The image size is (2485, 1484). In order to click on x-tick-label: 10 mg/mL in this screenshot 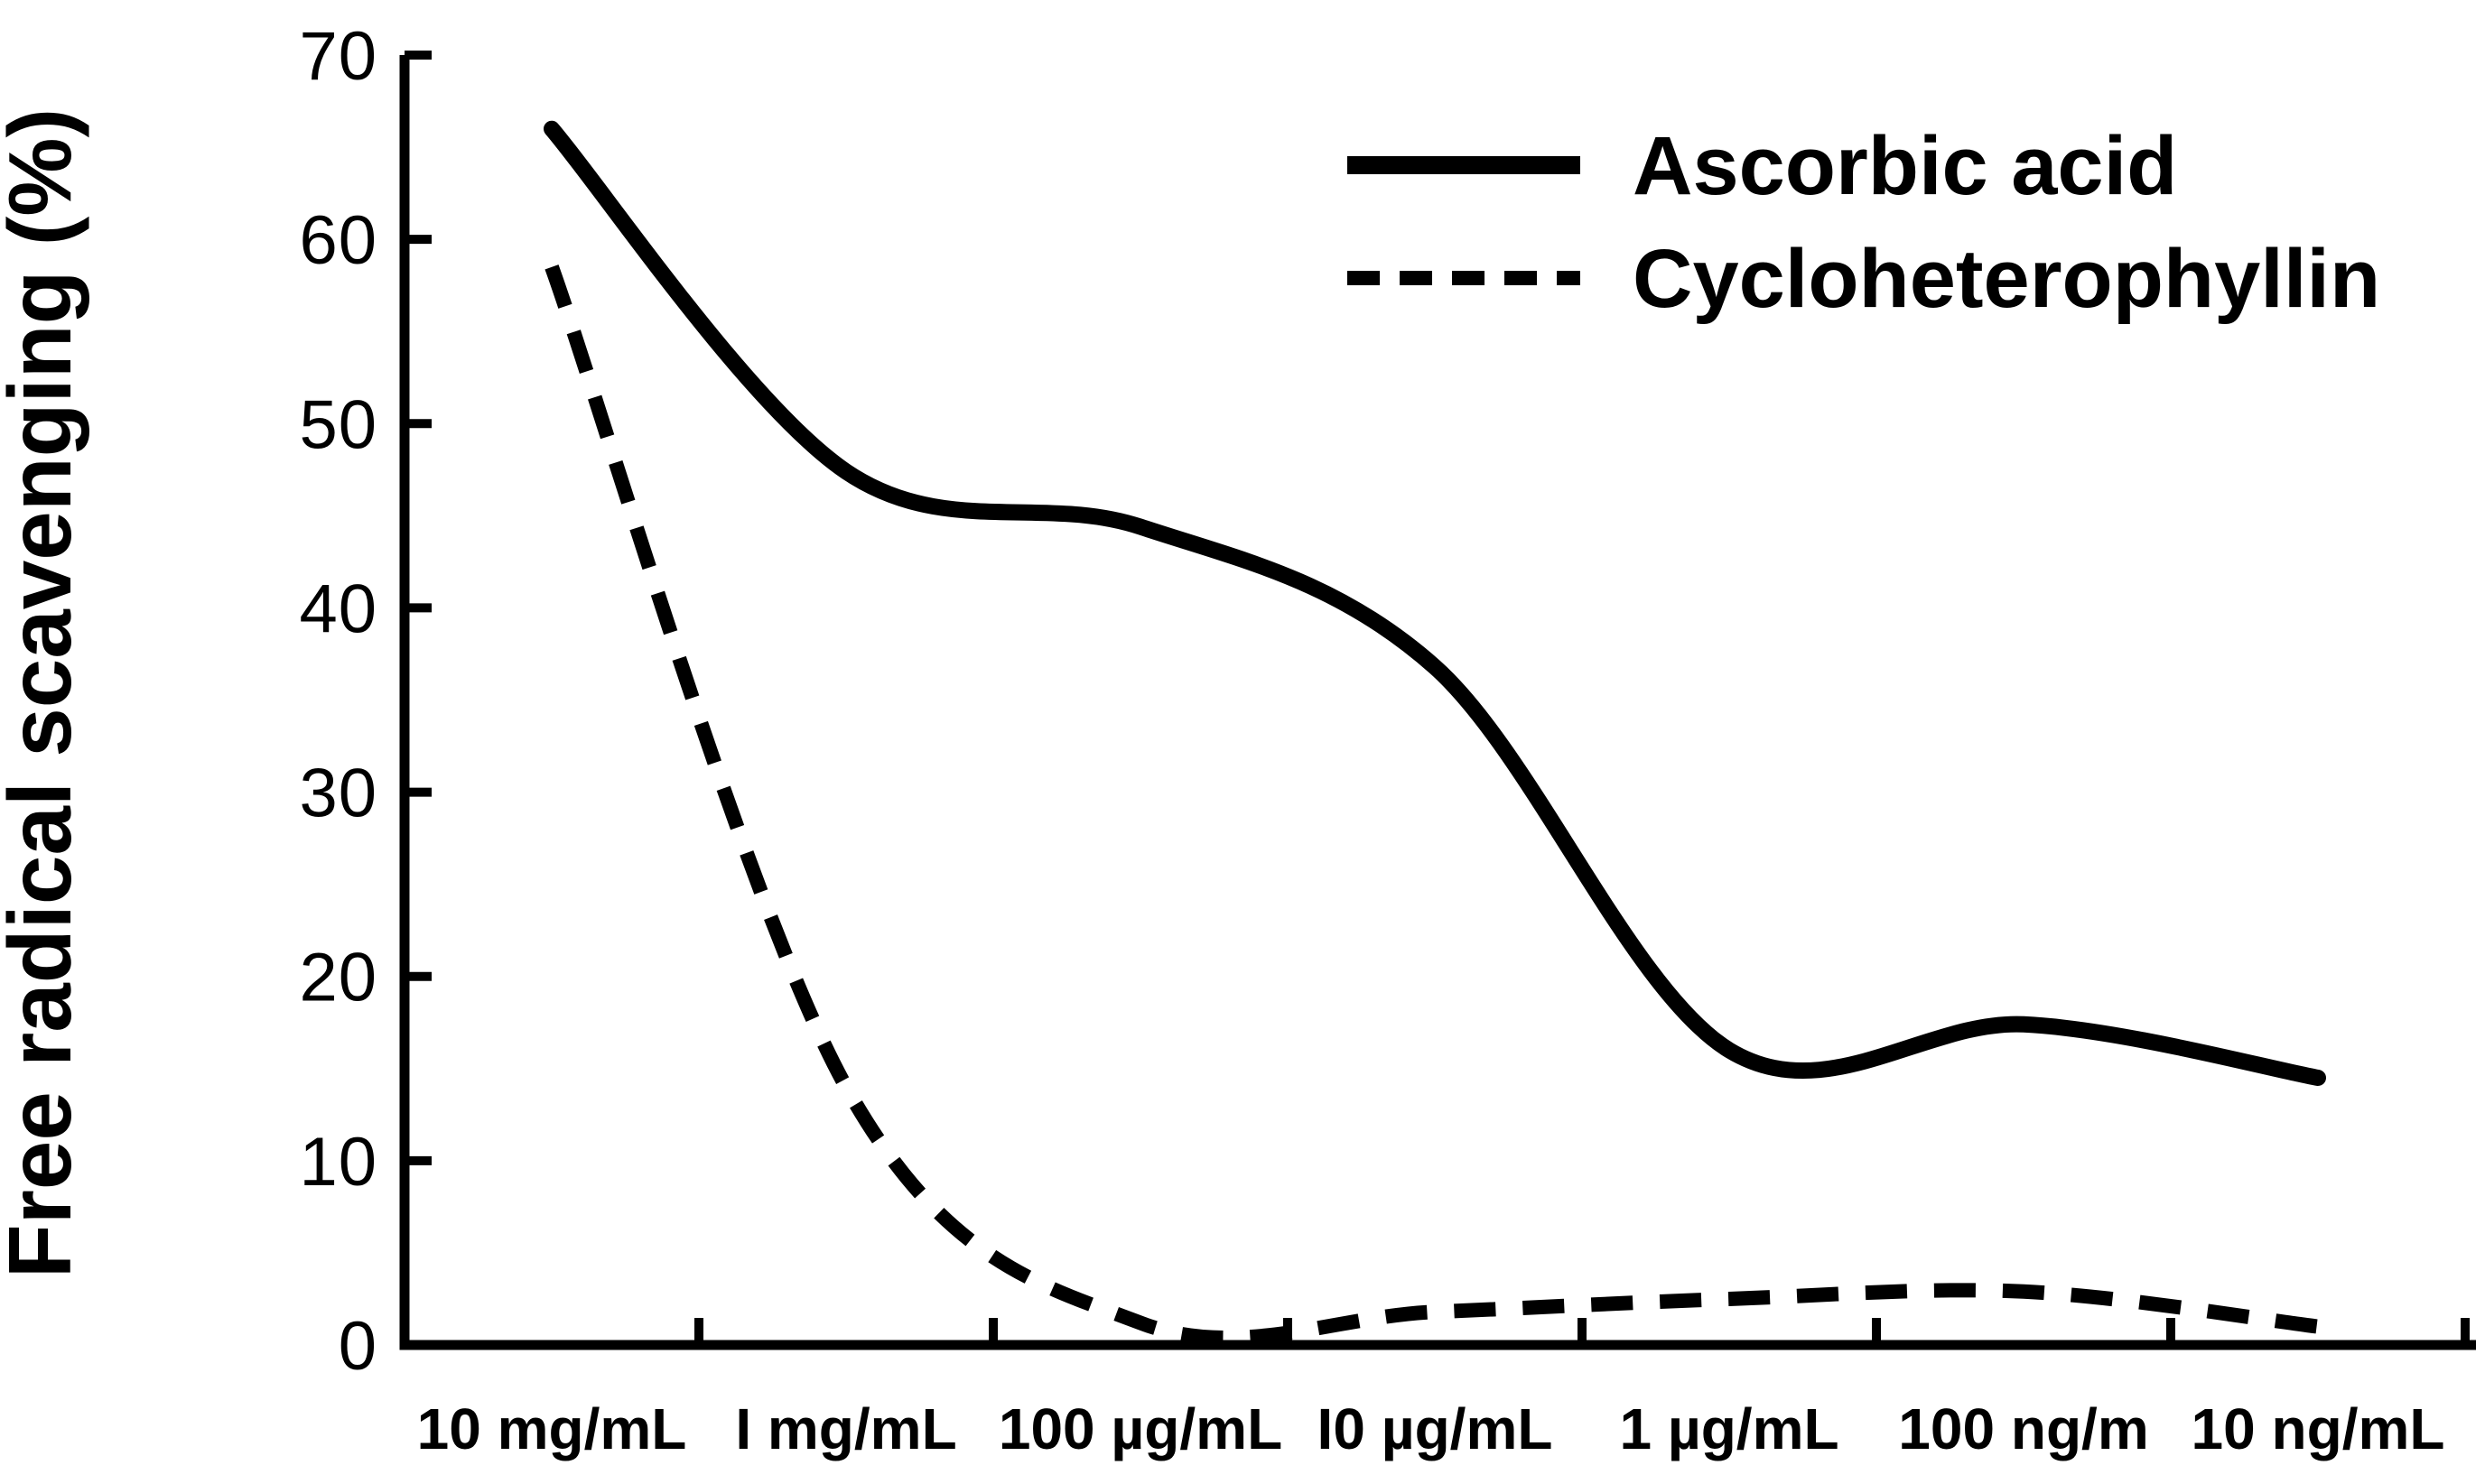, I will do `click(552, 1429)`.